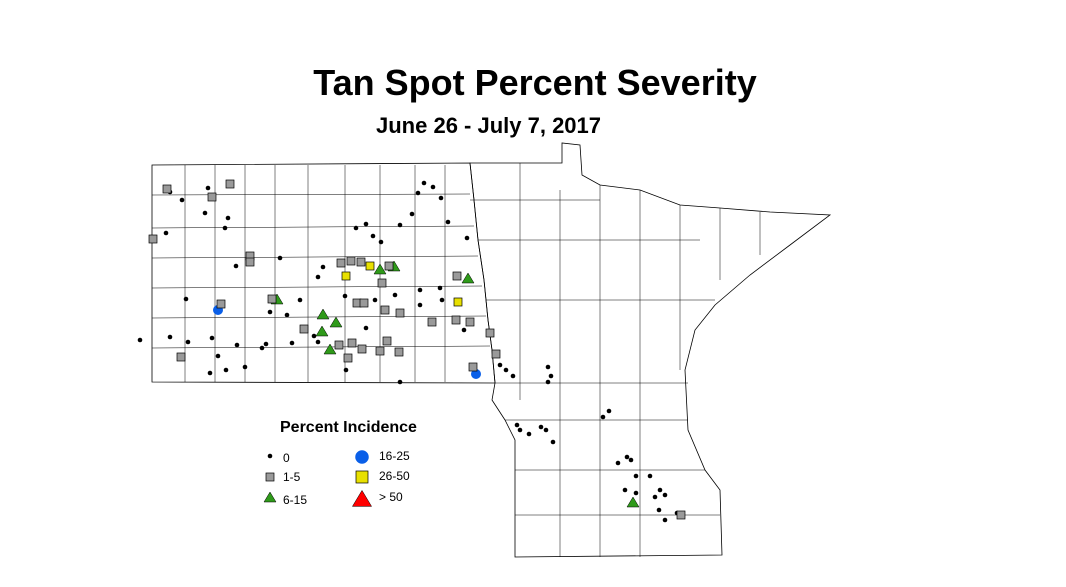 This screenshot has height=587, width=1066. Describe the element at coordinates (489, 125) in the screenshot. I see `map-subtitle: June 26 - July 7, 2017` at that location.